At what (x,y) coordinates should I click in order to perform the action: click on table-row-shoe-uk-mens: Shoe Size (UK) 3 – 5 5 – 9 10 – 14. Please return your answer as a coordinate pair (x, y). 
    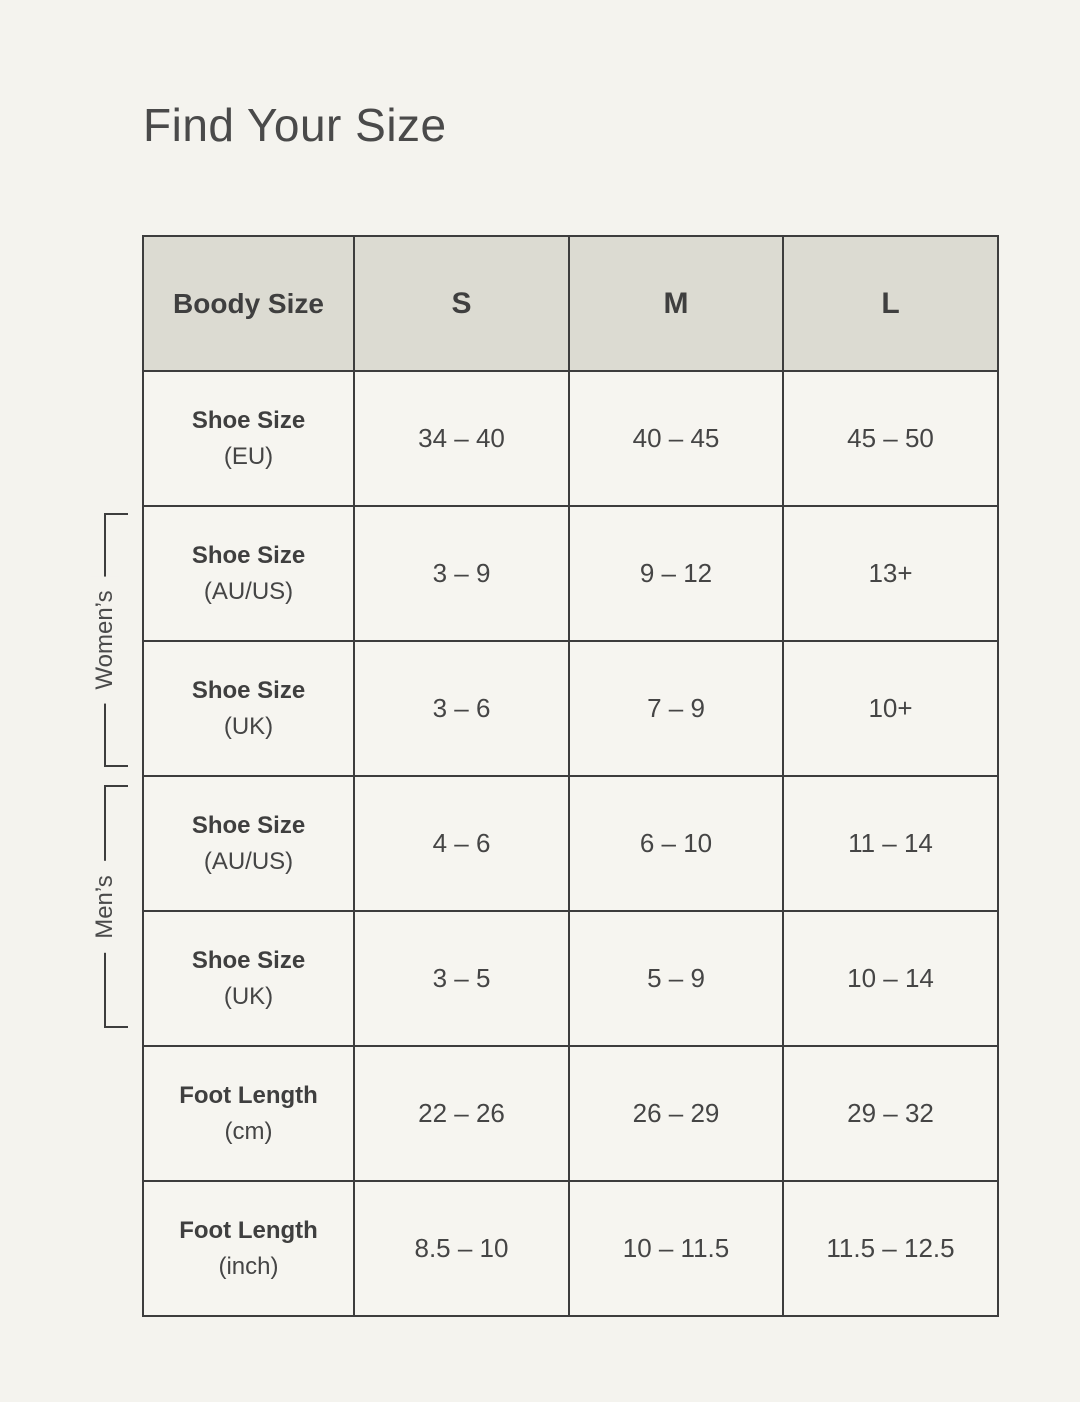
    Looking at the image, I should click on (570, 978).